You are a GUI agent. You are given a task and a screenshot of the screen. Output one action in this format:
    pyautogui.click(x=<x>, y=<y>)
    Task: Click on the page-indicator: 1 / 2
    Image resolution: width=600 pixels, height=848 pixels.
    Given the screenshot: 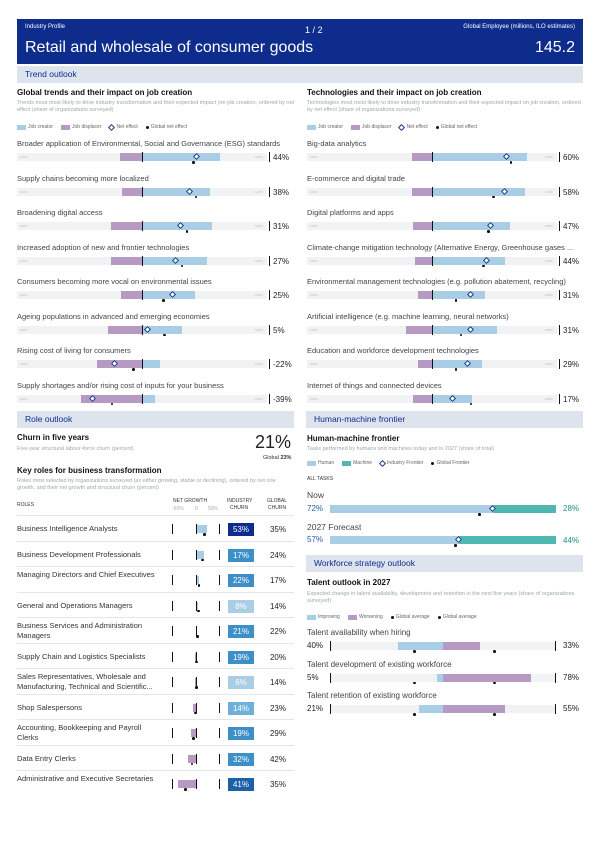 What is the action you would take?
    pyautogui.click(x=314, y=30)
    